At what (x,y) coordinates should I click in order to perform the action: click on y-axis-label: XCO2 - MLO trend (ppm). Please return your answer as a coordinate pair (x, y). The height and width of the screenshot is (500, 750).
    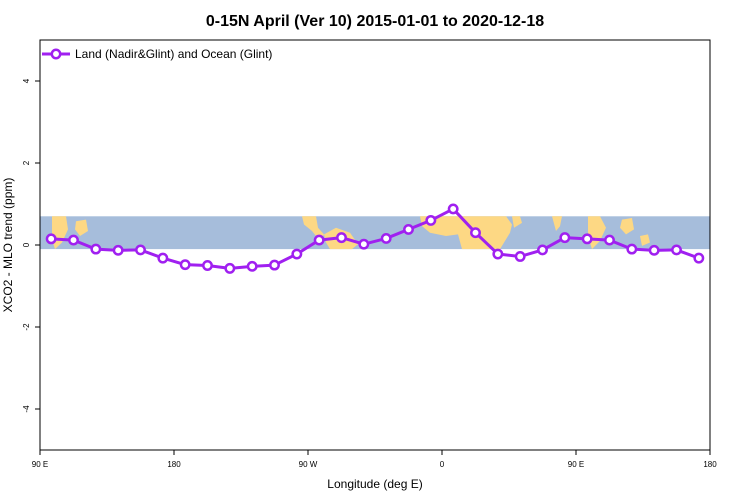
    Looking at the image, I should click on (8, 245).